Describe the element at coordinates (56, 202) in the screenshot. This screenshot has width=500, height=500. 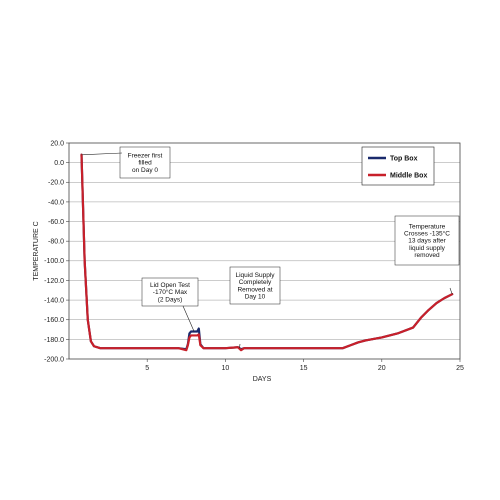
I see `y-tick-label: -40.0` at that location.